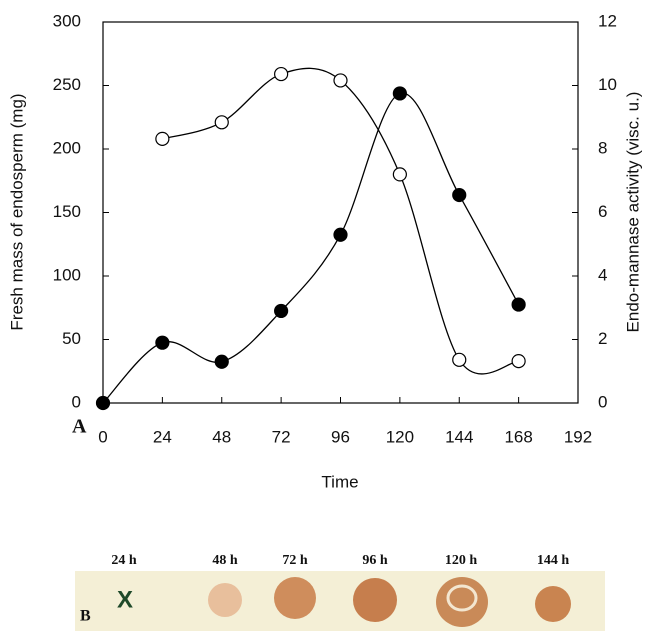 This screenshot has width=651, height=636. I want to click on sample-mark: X, so click(125, 599).